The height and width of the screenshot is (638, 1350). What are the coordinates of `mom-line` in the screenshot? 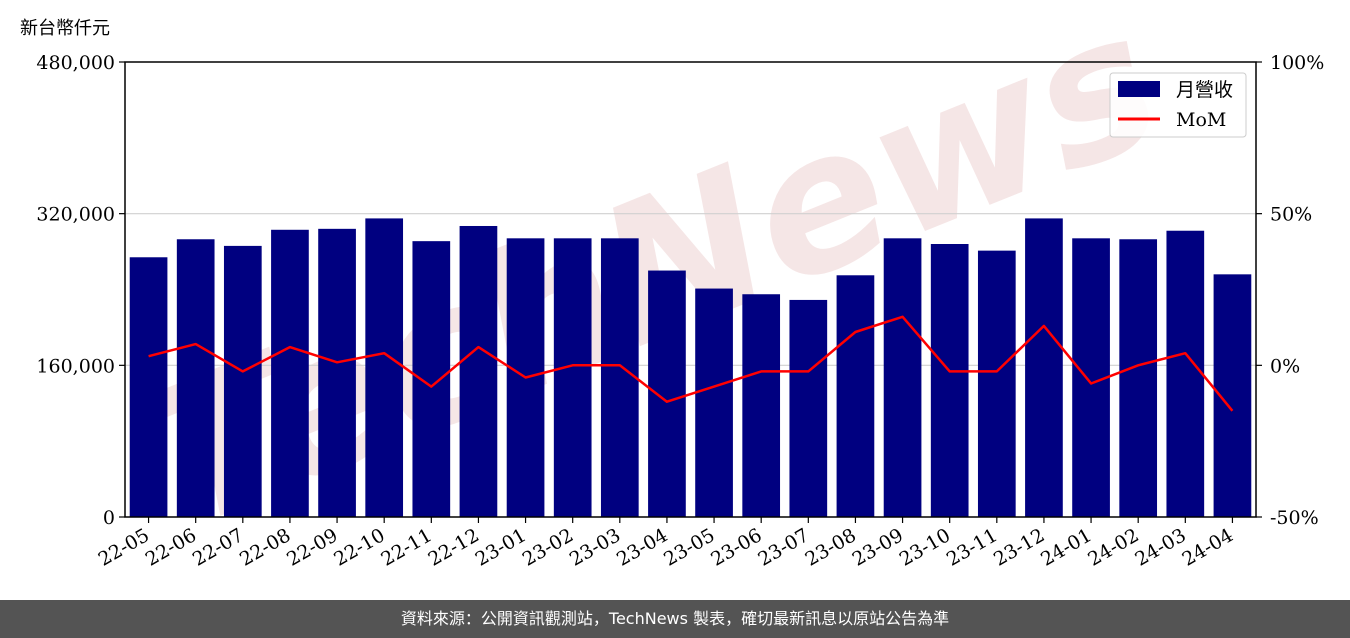 It's located at (691, 363).